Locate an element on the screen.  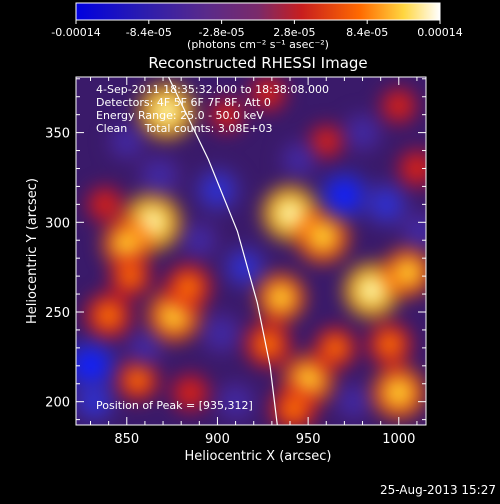
colorbar-tick-label: 2.8e-05 is located at coordinates (294, 32).